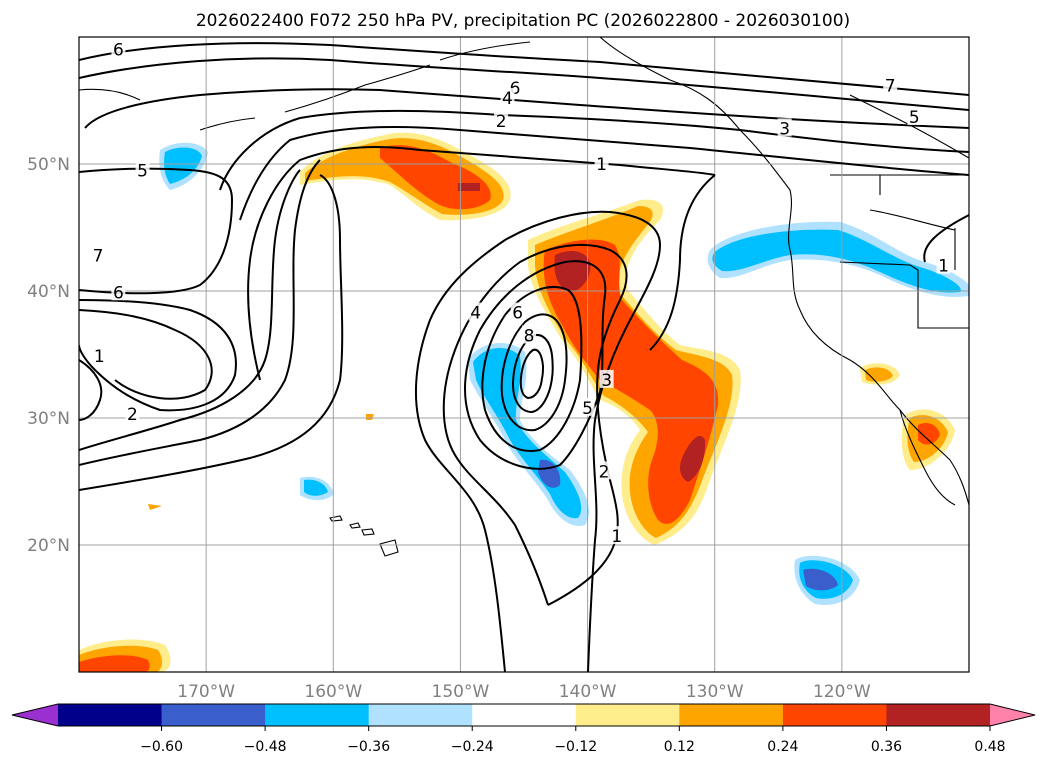 The width and height of the screenshot is (1047, 765). What do you see at coordinates (265, 747) in the screenshot?
I see `colorbar-tick-label: −0.48` at bounding box center [265, 747].